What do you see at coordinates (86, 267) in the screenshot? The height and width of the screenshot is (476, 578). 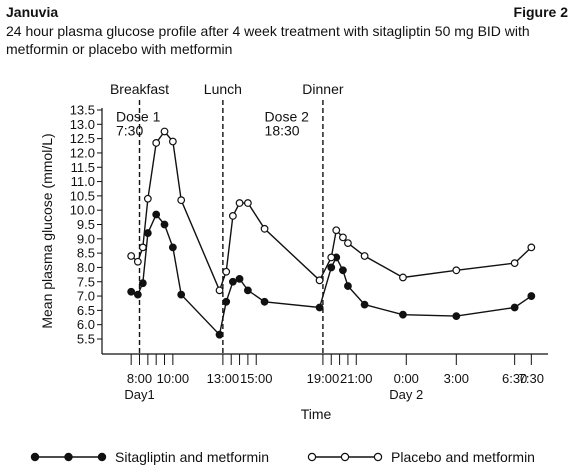 I see `y-tick-label: 8.0` at bounding box center [86, 267].